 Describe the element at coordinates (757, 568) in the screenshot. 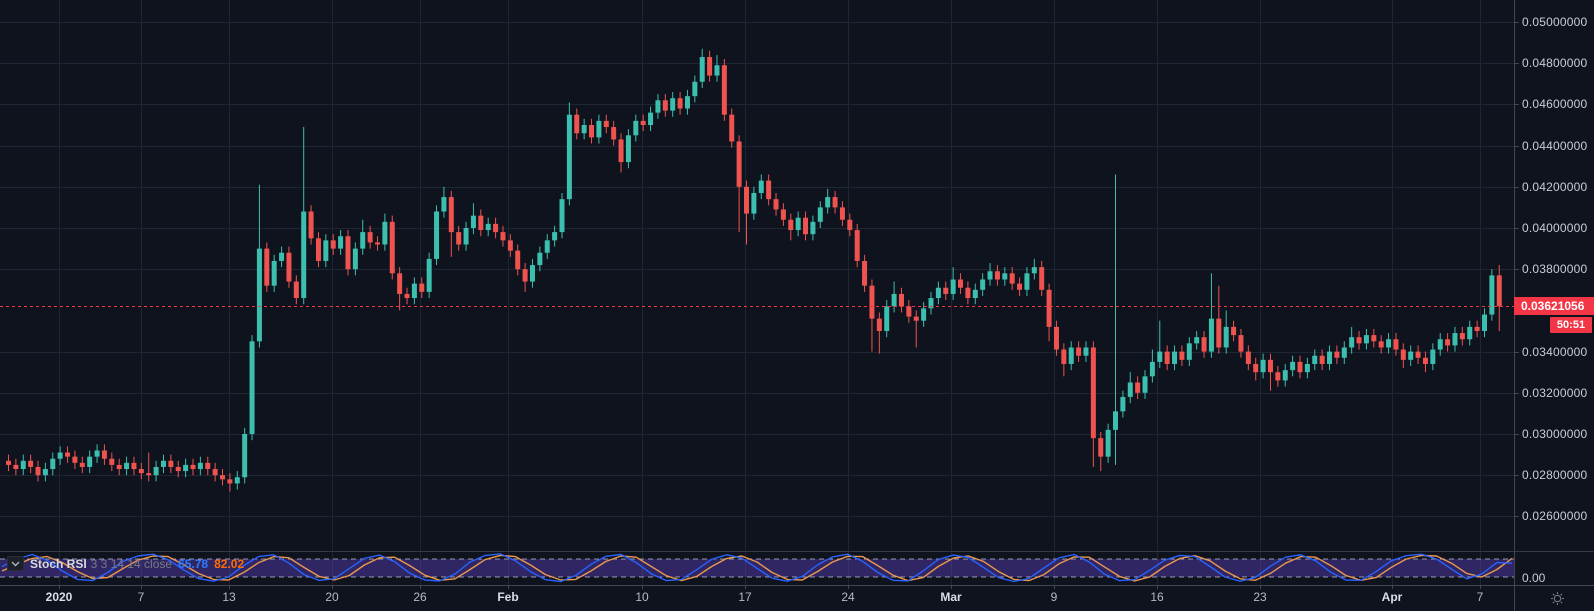

I see `stoch-d-line` at that location.